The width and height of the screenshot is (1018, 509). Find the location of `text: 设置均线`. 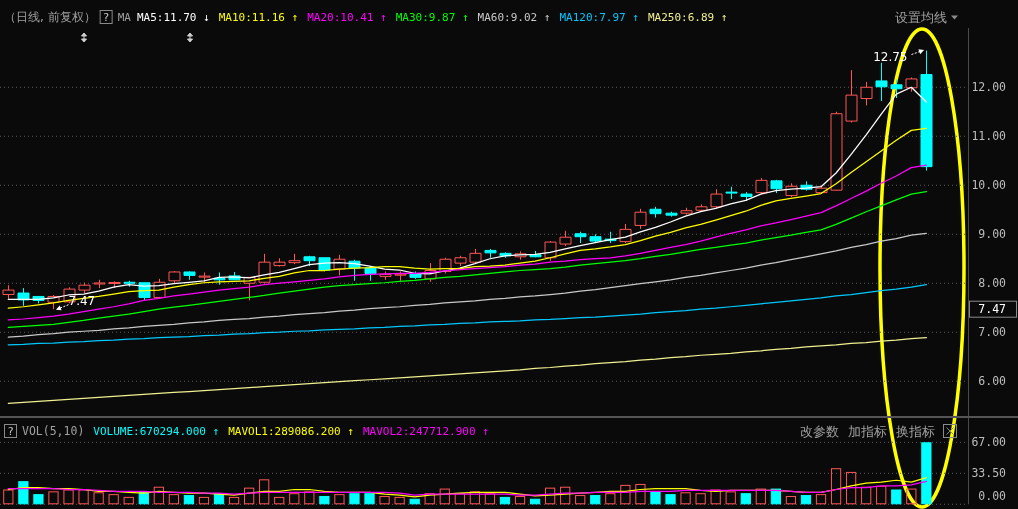

text: 设置均线 is located at coordinates (921, 17).